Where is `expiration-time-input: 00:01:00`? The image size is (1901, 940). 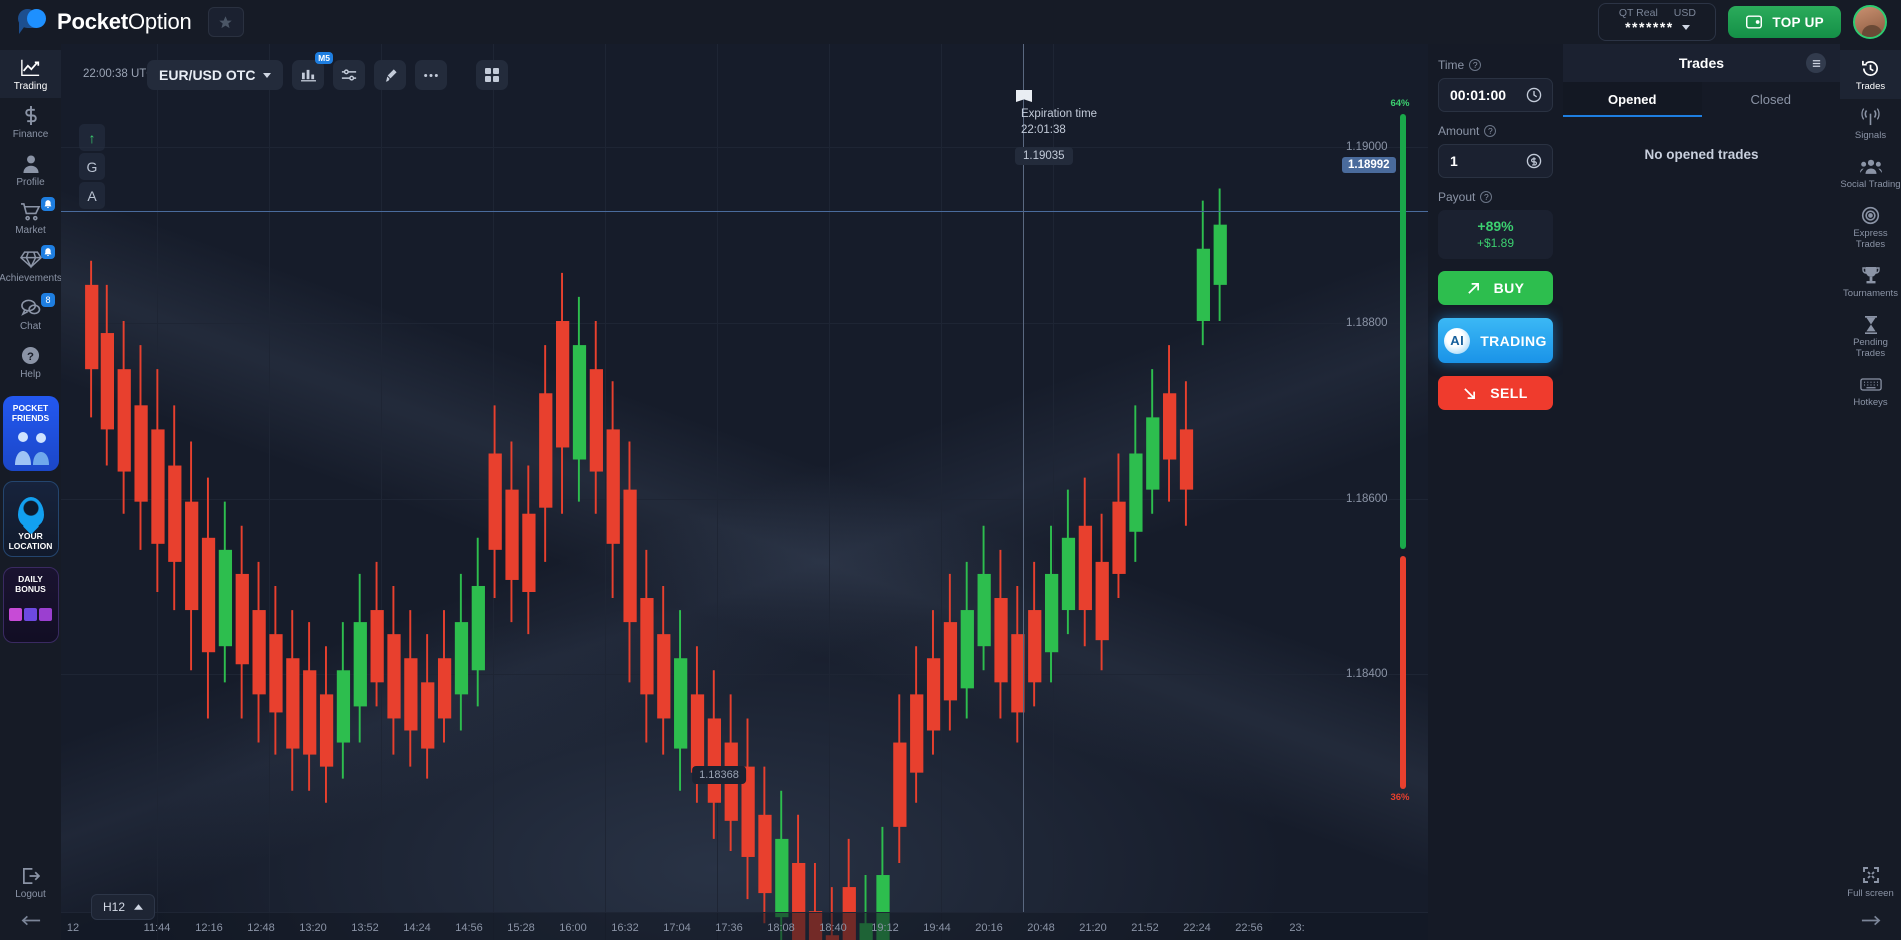 expiration-time-input: 00:01:00 is located at coordinates (1495, 95).